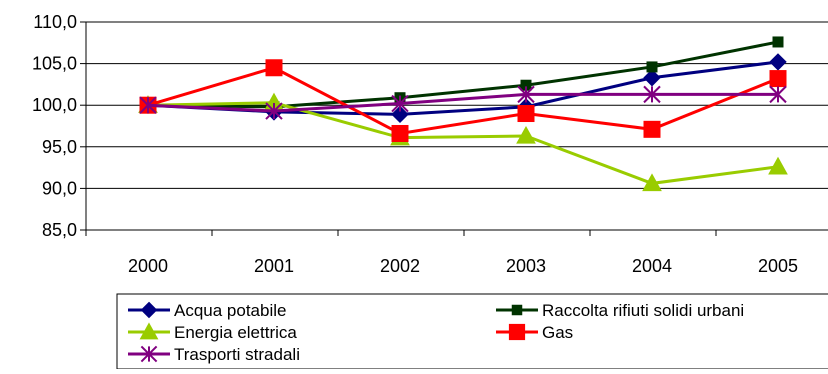 The height and width of the screenshot is (374, 828). I want to click on y-axis-ticks: 85,0 90,0 95,0 100,0 105,0 110,0, so click(59, 126).